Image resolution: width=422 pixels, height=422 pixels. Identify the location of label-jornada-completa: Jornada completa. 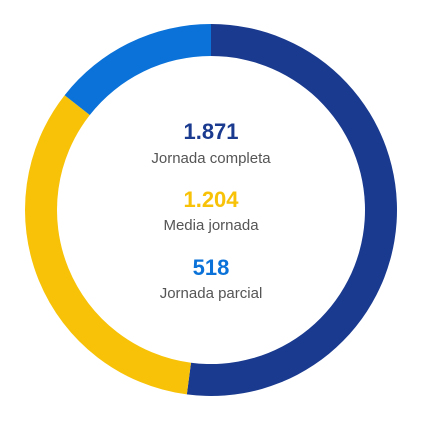
(211, 158).